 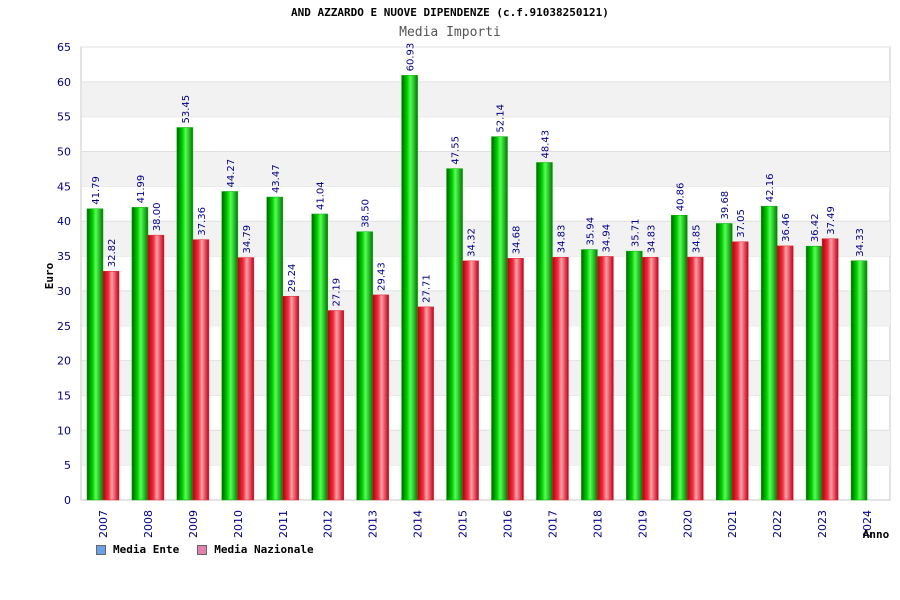 I want to click on y-tick-labels: 0 5 10 15 20 25 30 35 40 45 50 55 60 65, so click(x=64, y=274).